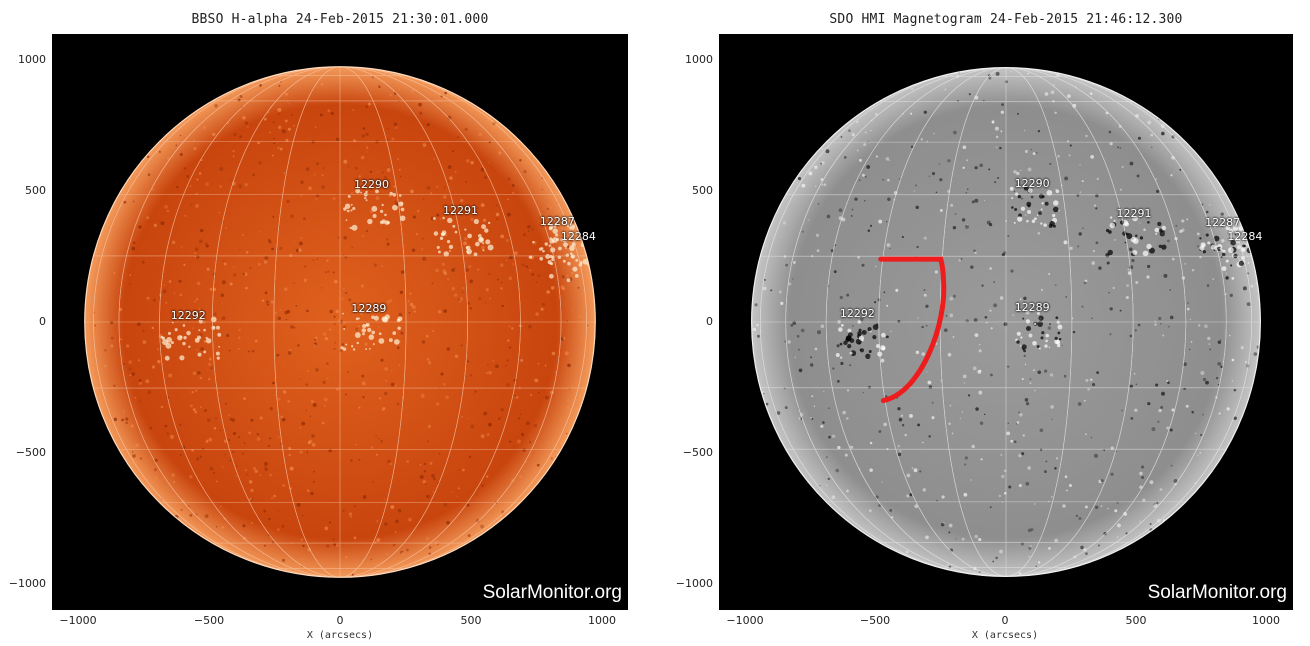 The width and height of the screenshot is (1310, 646). I want to click on magnetogram-xlabel: X (arcsecs), so click(1005, 635).